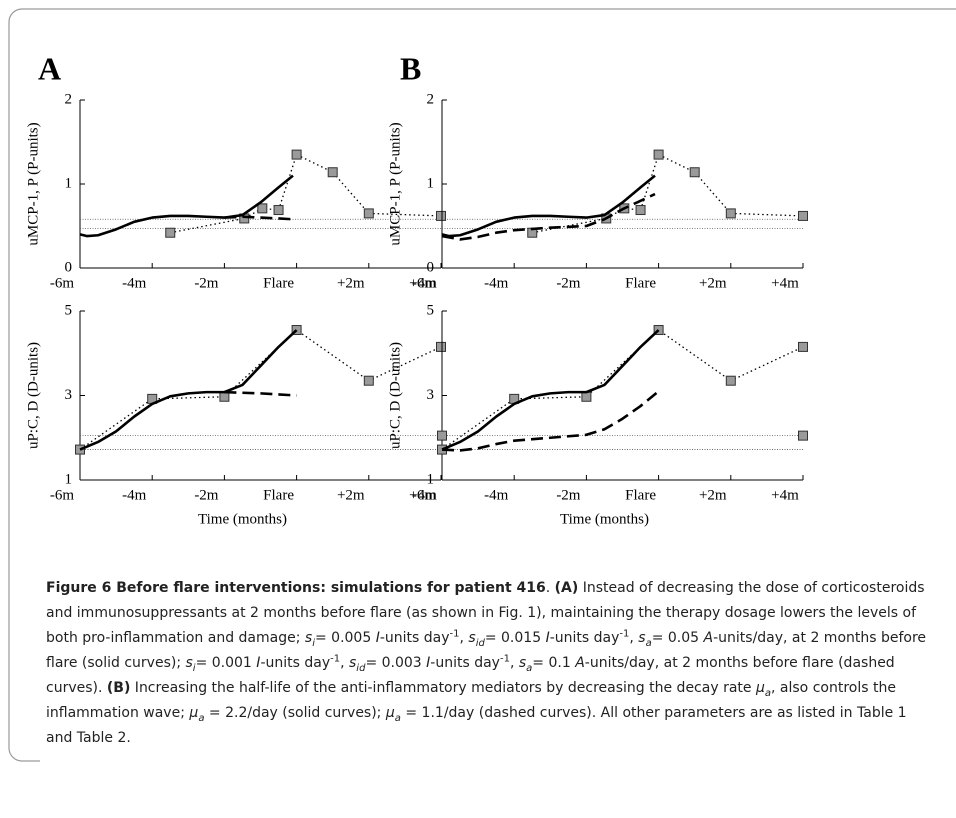 The width and height of the screenshot is (956, 818). What do you see at coordinates (471, 700) in the screenshot?
I see `caption-text: , also controls the inflammation wave;` at bounding box center [471, 700].